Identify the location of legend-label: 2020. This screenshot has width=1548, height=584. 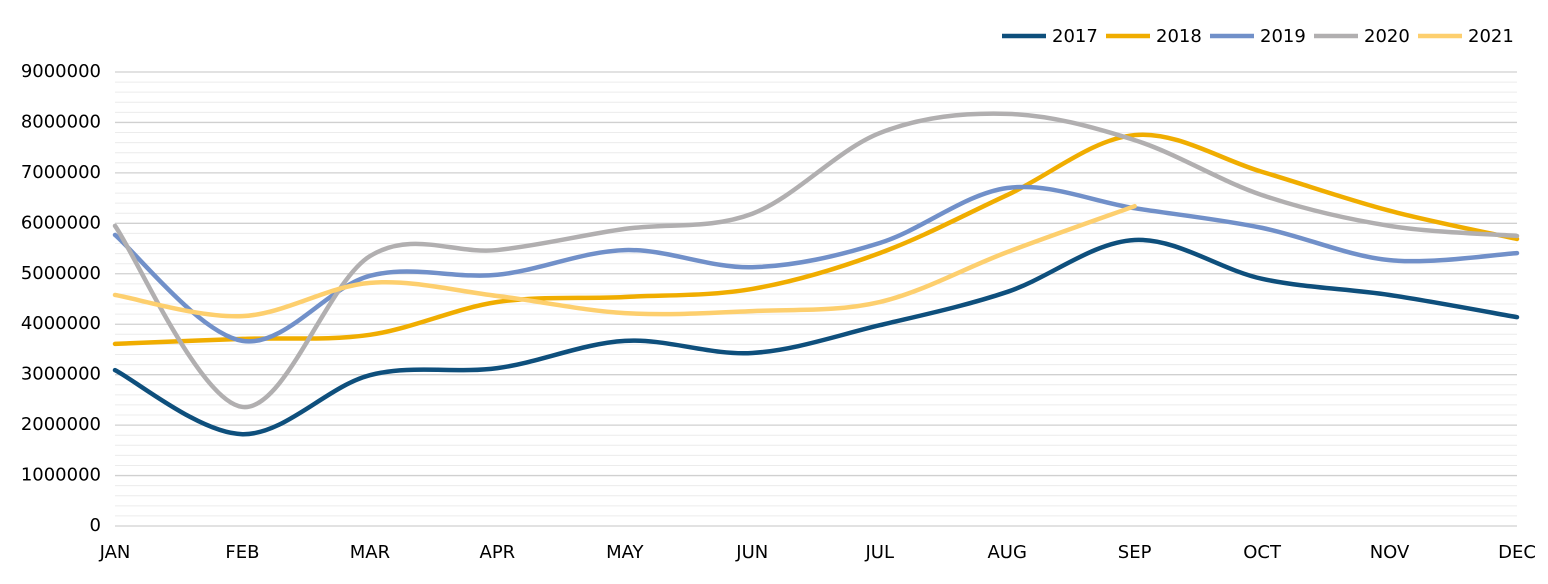
(1387, 36).